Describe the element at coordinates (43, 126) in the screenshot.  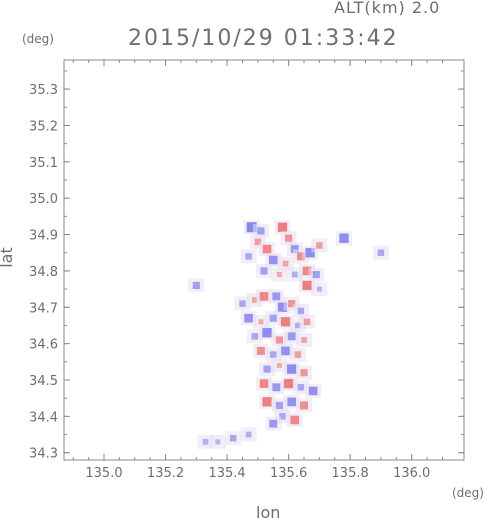
I see `y-tick-label: 35.2` at that location.